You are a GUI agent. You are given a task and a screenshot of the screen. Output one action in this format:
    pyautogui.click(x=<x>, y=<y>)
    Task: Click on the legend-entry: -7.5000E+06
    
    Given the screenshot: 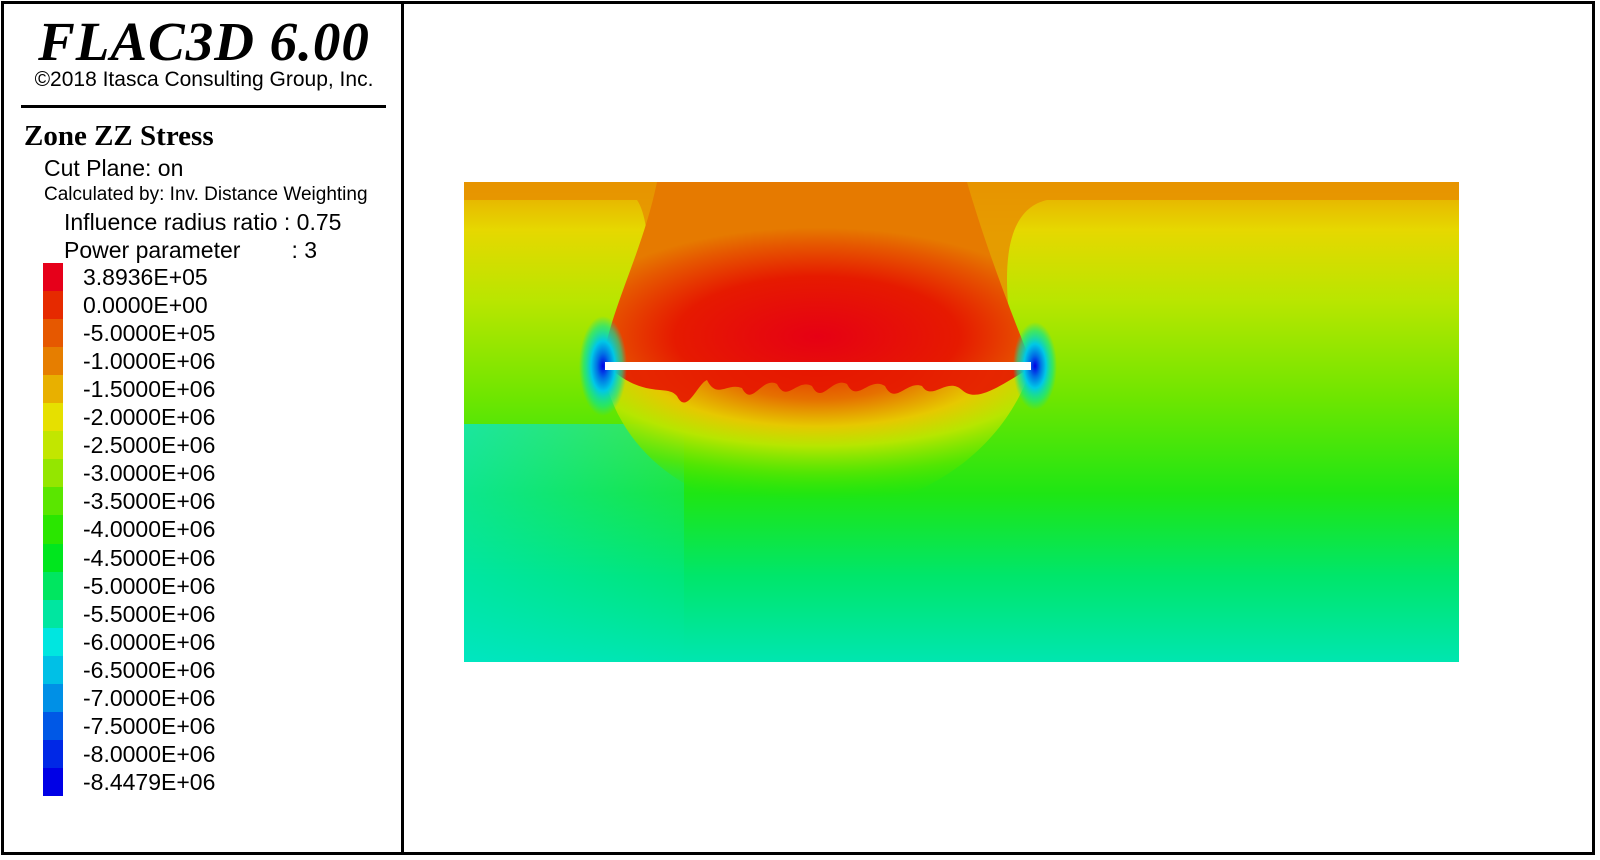 What is the action you would take?
    pyautogui.click(x=213, y=726)
    